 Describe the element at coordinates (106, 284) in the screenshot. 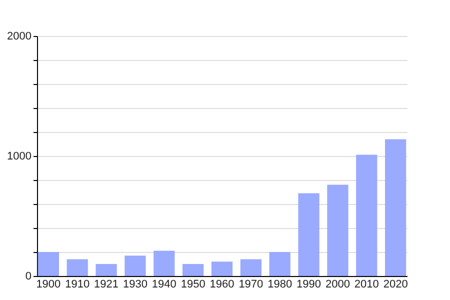

I see `x-tick-label: 1921` at that location.